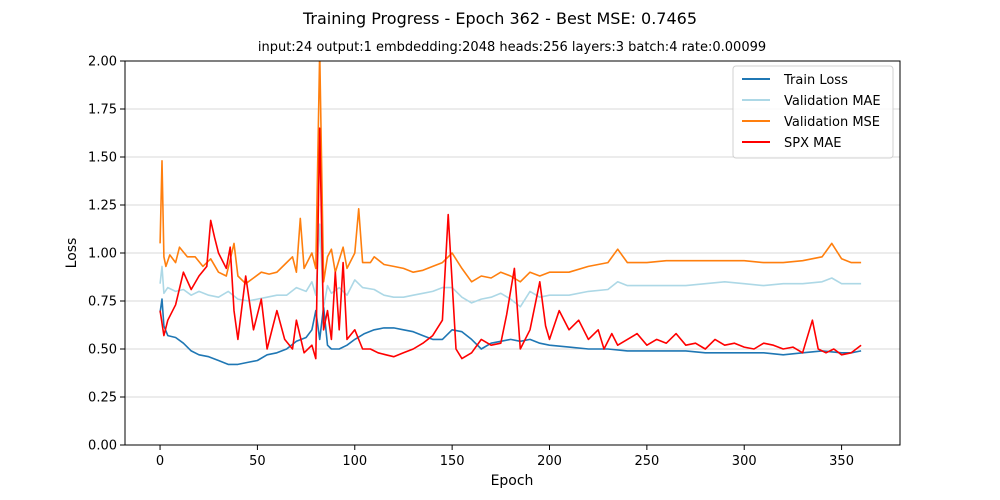  What do you see at coordinates (646, 461) in the screenshot?
I see `x-tick-label: 250` at bounding box center [646, 461].